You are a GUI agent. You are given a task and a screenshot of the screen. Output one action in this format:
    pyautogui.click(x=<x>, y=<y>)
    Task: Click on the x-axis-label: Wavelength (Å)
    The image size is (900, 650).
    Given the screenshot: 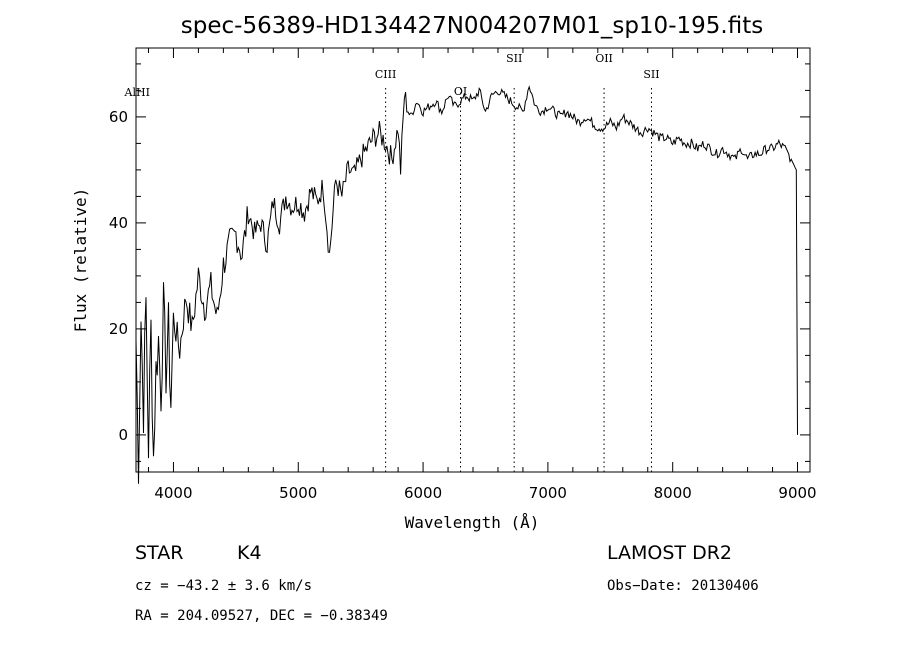 What is the action you would take?
    pyautogui.click(x=472, y=522)
    